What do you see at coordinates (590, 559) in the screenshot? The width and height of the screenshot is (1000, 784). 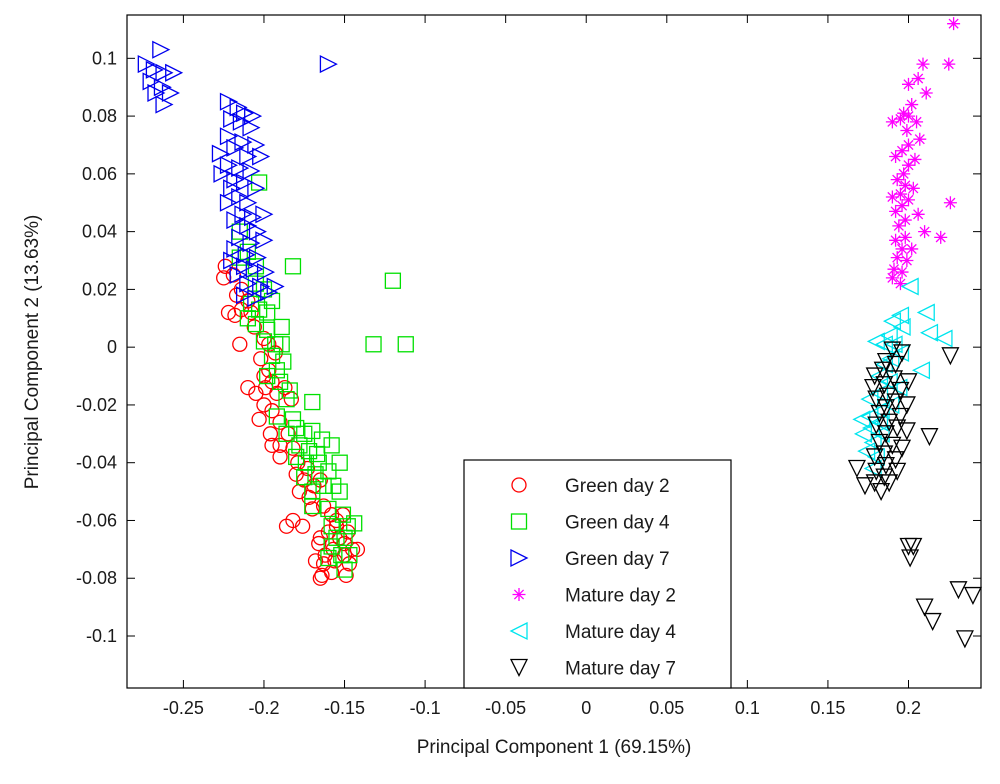 I see `legend-item: Green day 7` at bounding box center [590, 559].